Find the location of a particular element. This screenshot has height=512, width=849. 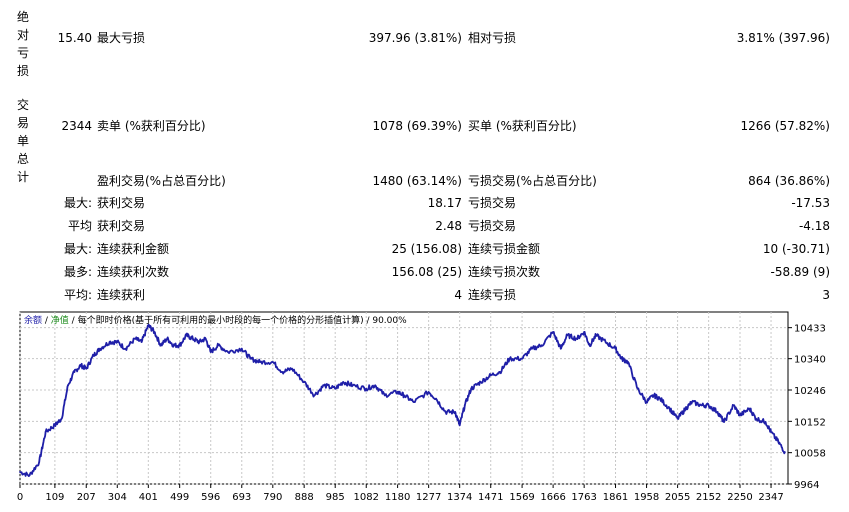

row-mid-value: 156.08 (25) is located at coordinates (426, 272).